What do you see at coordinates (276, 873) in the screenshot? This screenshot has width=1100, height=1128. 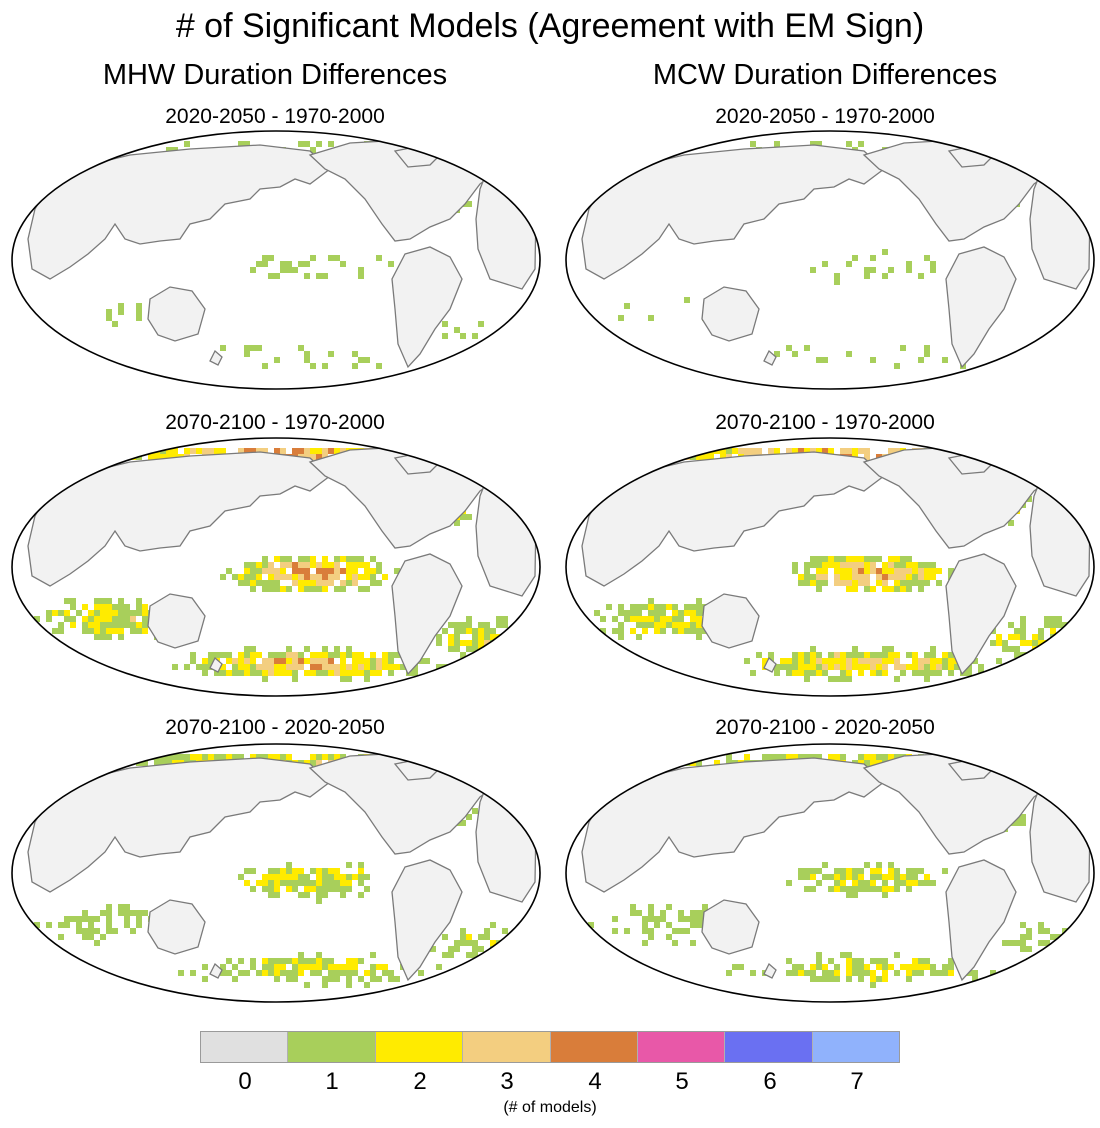 I see `map-border` at bounding box center [276, 873].